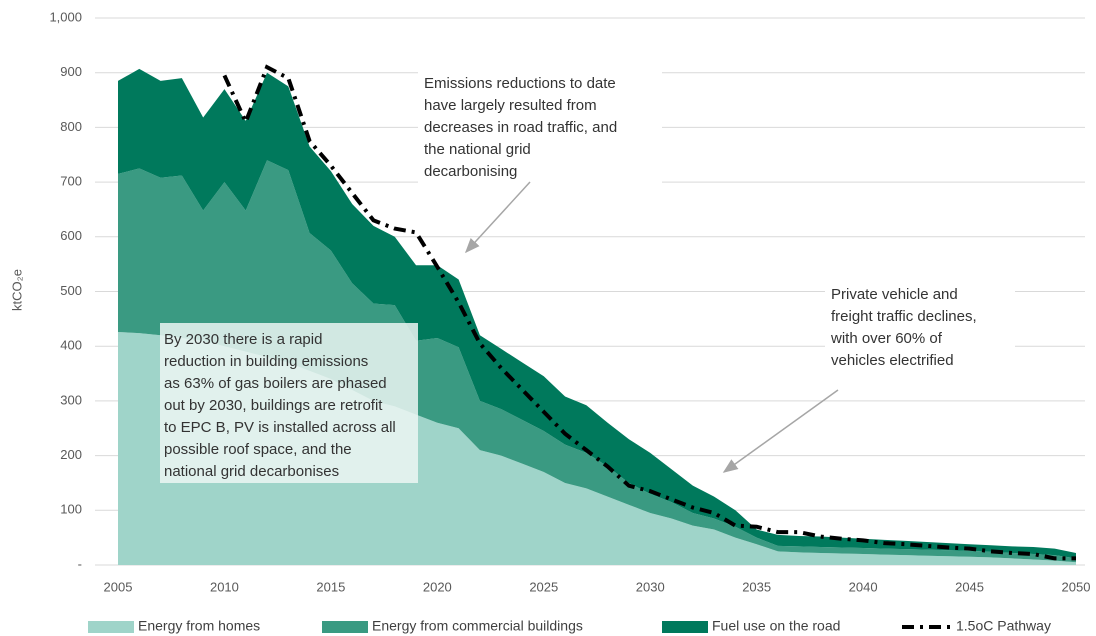 The image size is (1096, 636). Describe the element at coordinates (71, 235) in the screenshot. I see `y-tick-label: 600` at that location.